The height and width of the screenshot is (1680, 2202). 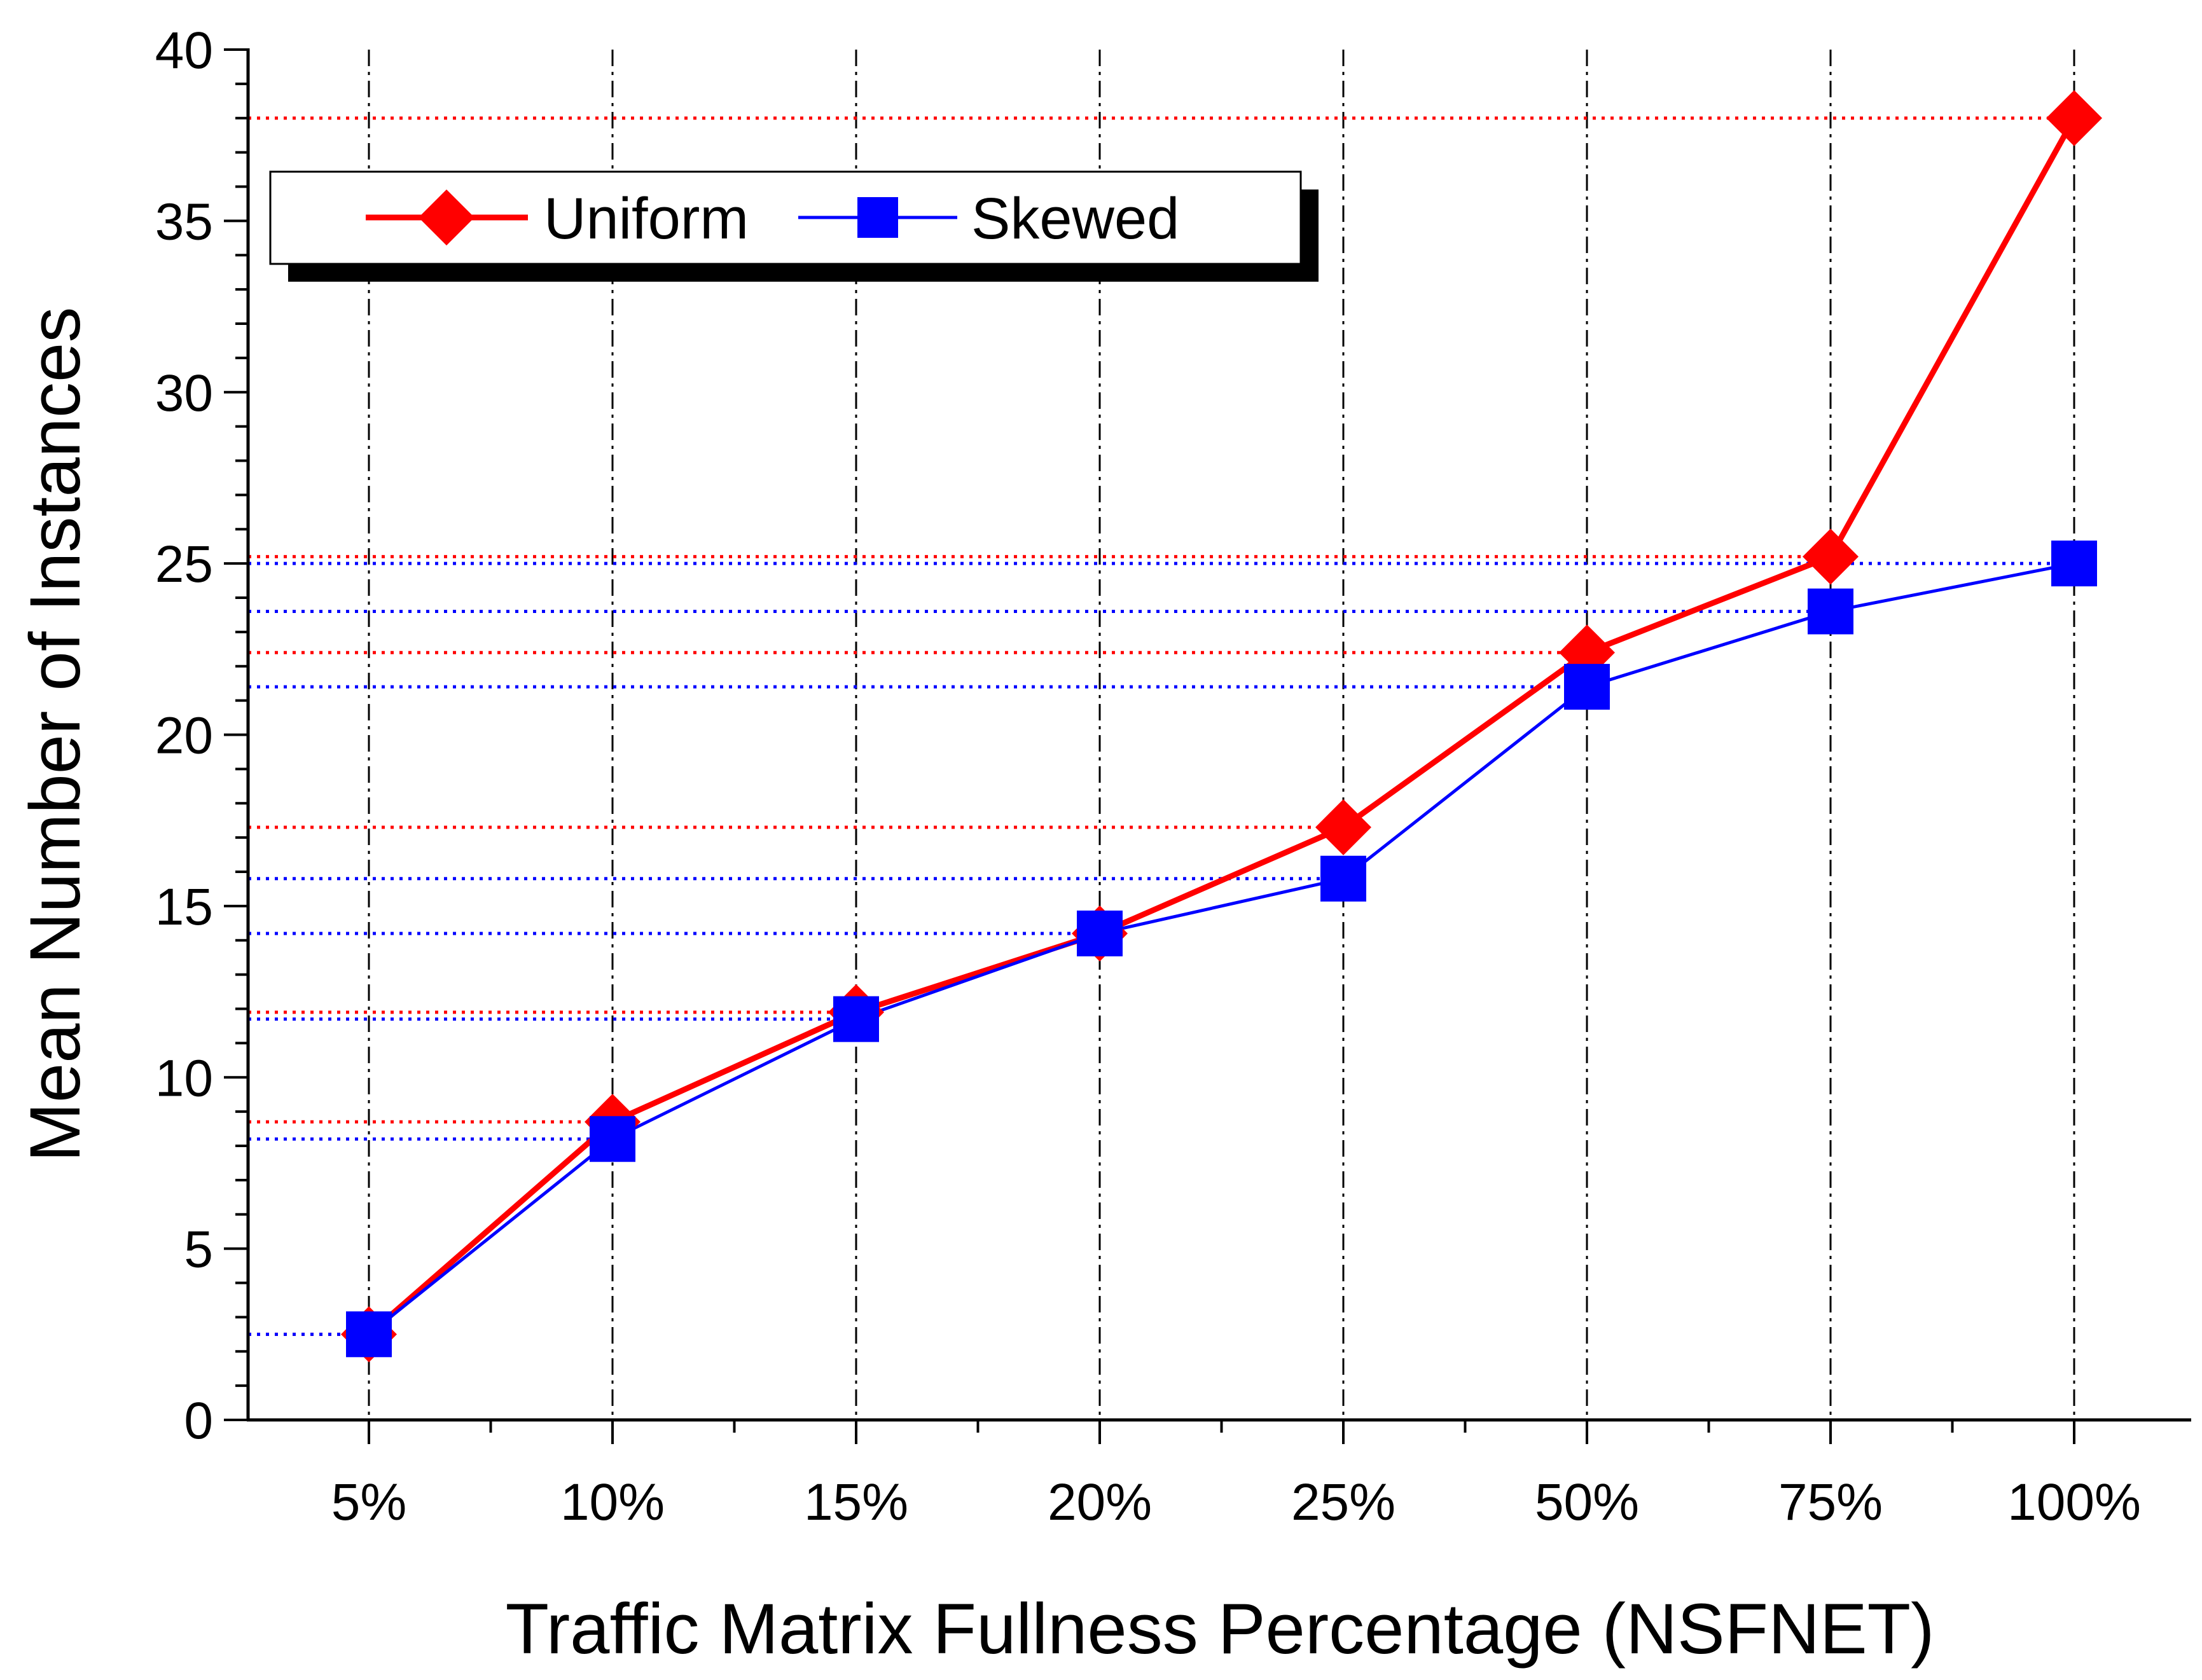 I want to click on y-tick-label: 10, so click(x=184, y=1078).